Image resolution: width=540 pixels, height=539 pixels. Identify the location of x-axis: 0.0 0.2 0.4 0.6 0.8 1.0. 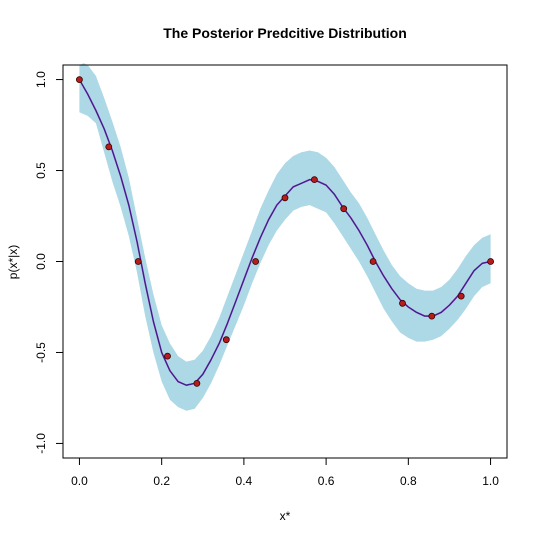
(285, 472).